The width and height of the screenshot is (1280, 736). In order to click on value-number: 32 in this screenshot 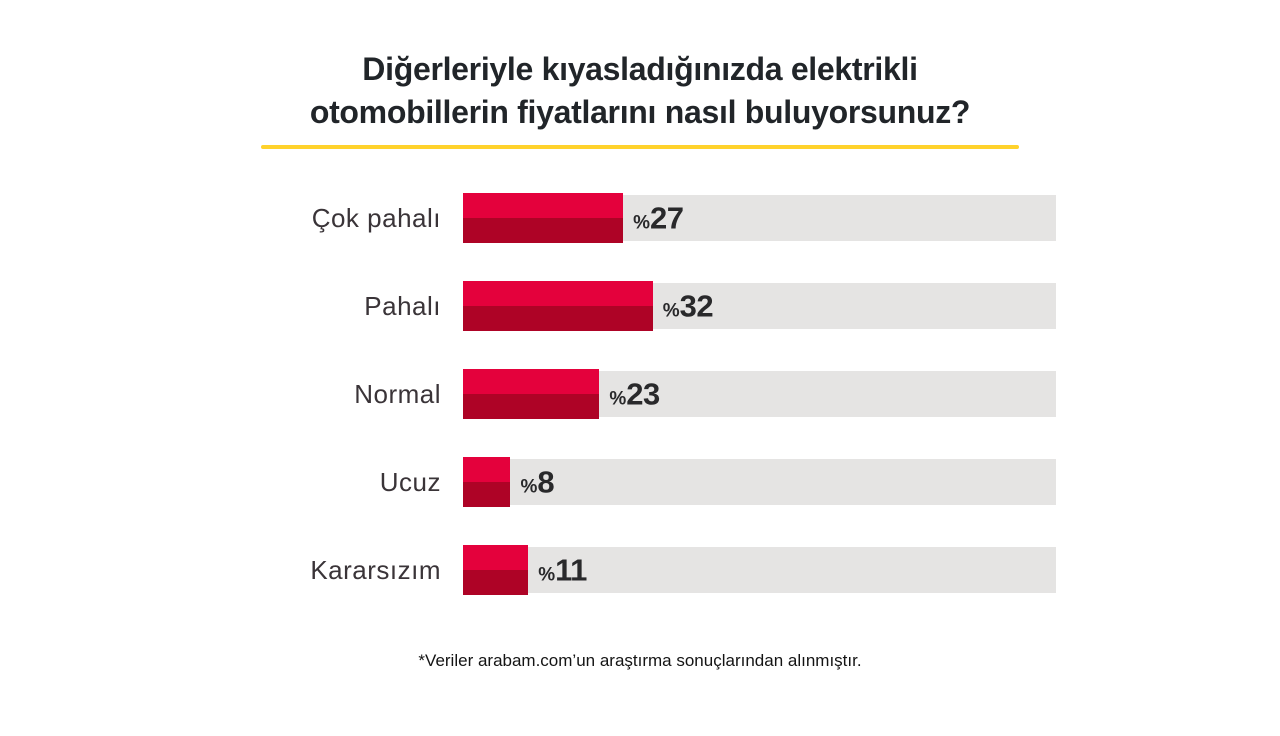, I will do `click(696, 306)`.